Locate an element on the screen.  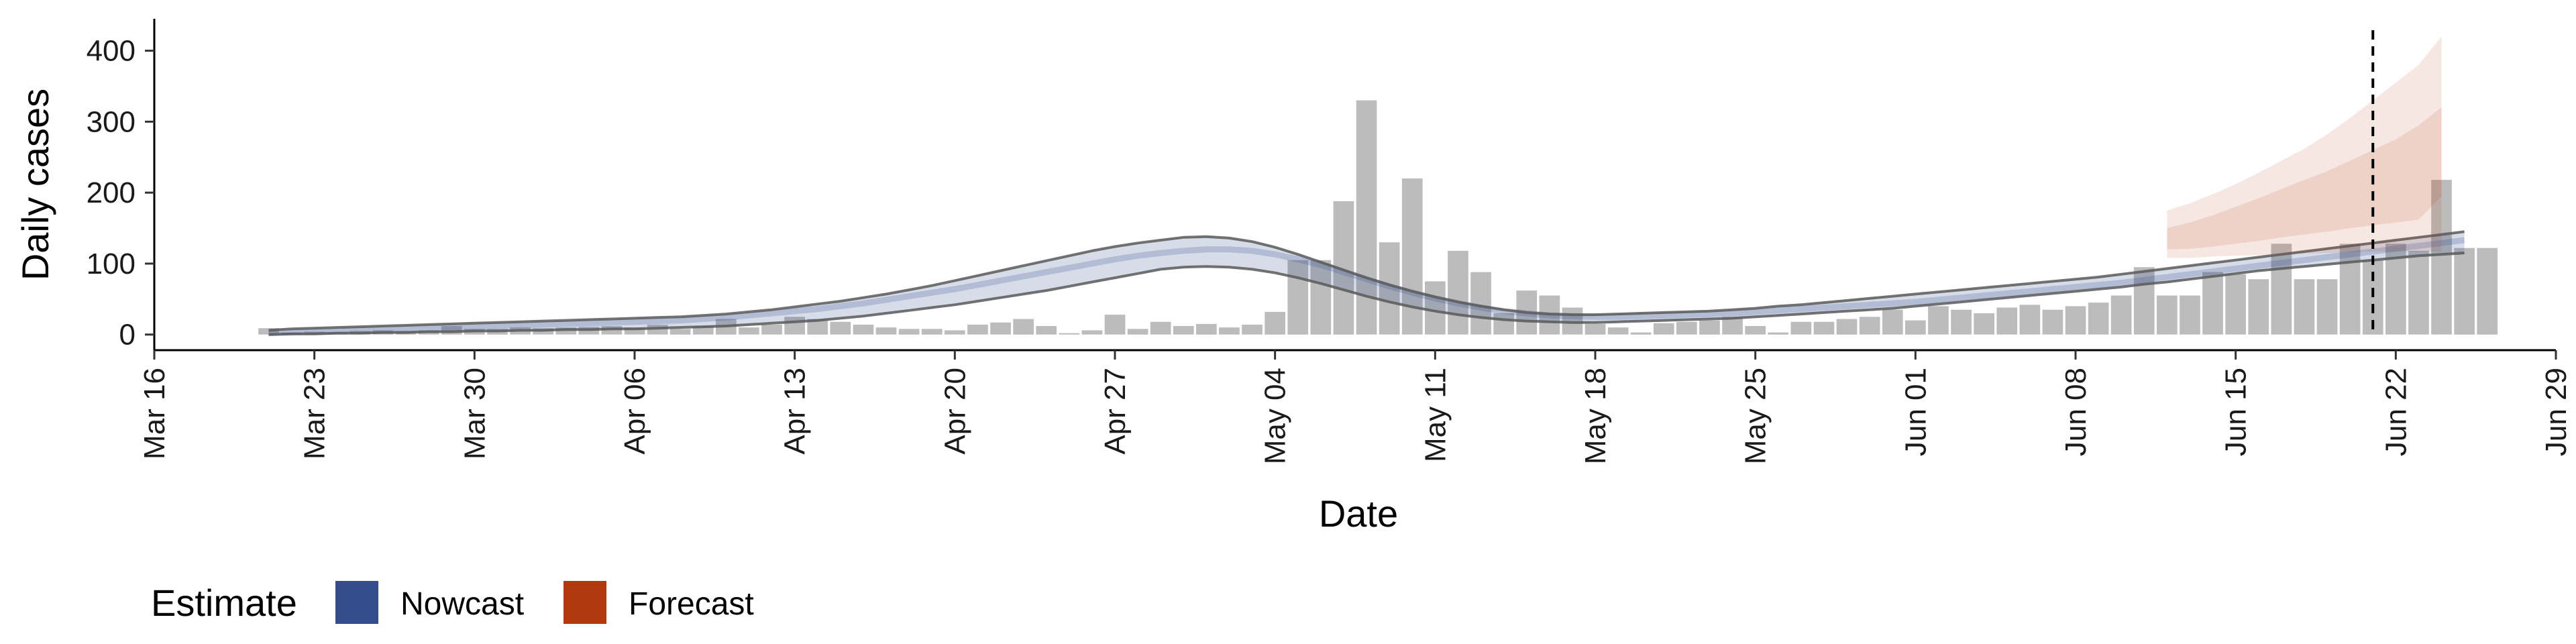
nowcast-upper-outline is located at coordinates (1366, 281).